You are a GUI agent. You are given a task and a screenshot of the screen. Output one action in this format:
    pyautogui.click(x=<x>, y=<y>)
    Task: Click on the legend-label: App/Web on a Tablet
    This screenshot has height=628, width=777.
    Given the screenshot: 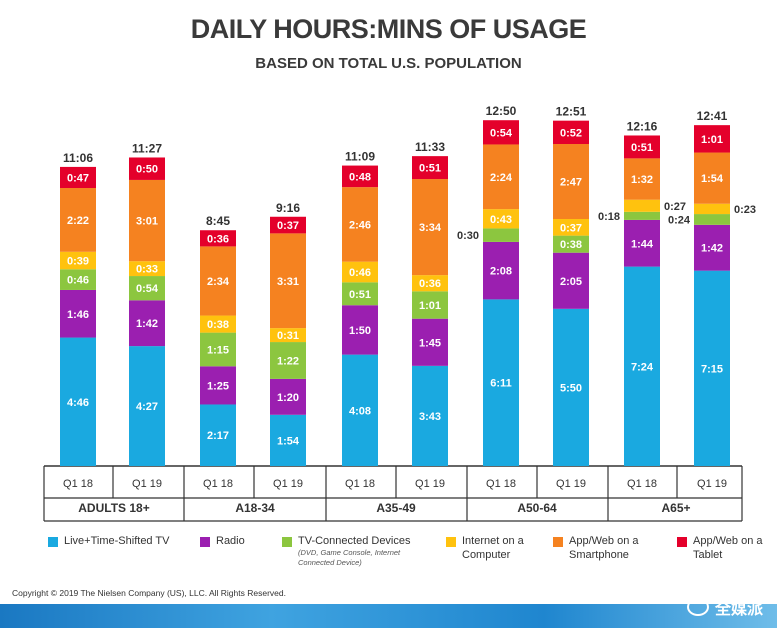 What is the action you would take?
    pyautogui.click(x=728, y=548)
    